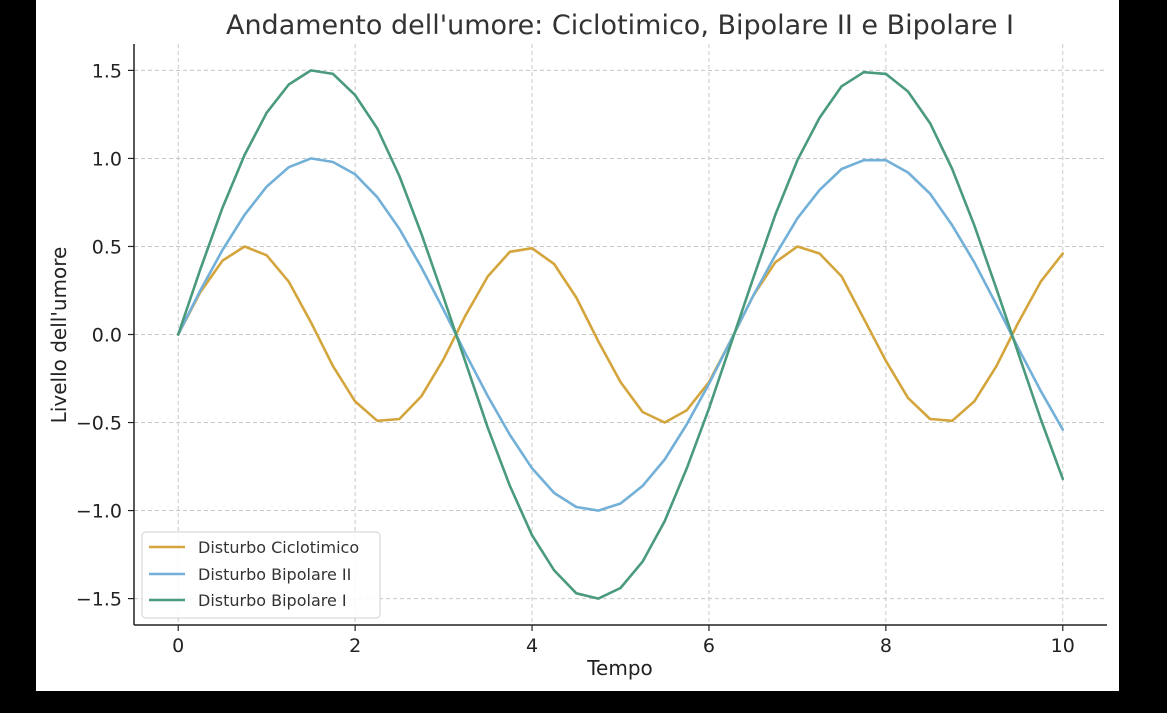 This screenshot has height=713, width=1167. I want to click on x-tick-label: 0, so click(178, 646).